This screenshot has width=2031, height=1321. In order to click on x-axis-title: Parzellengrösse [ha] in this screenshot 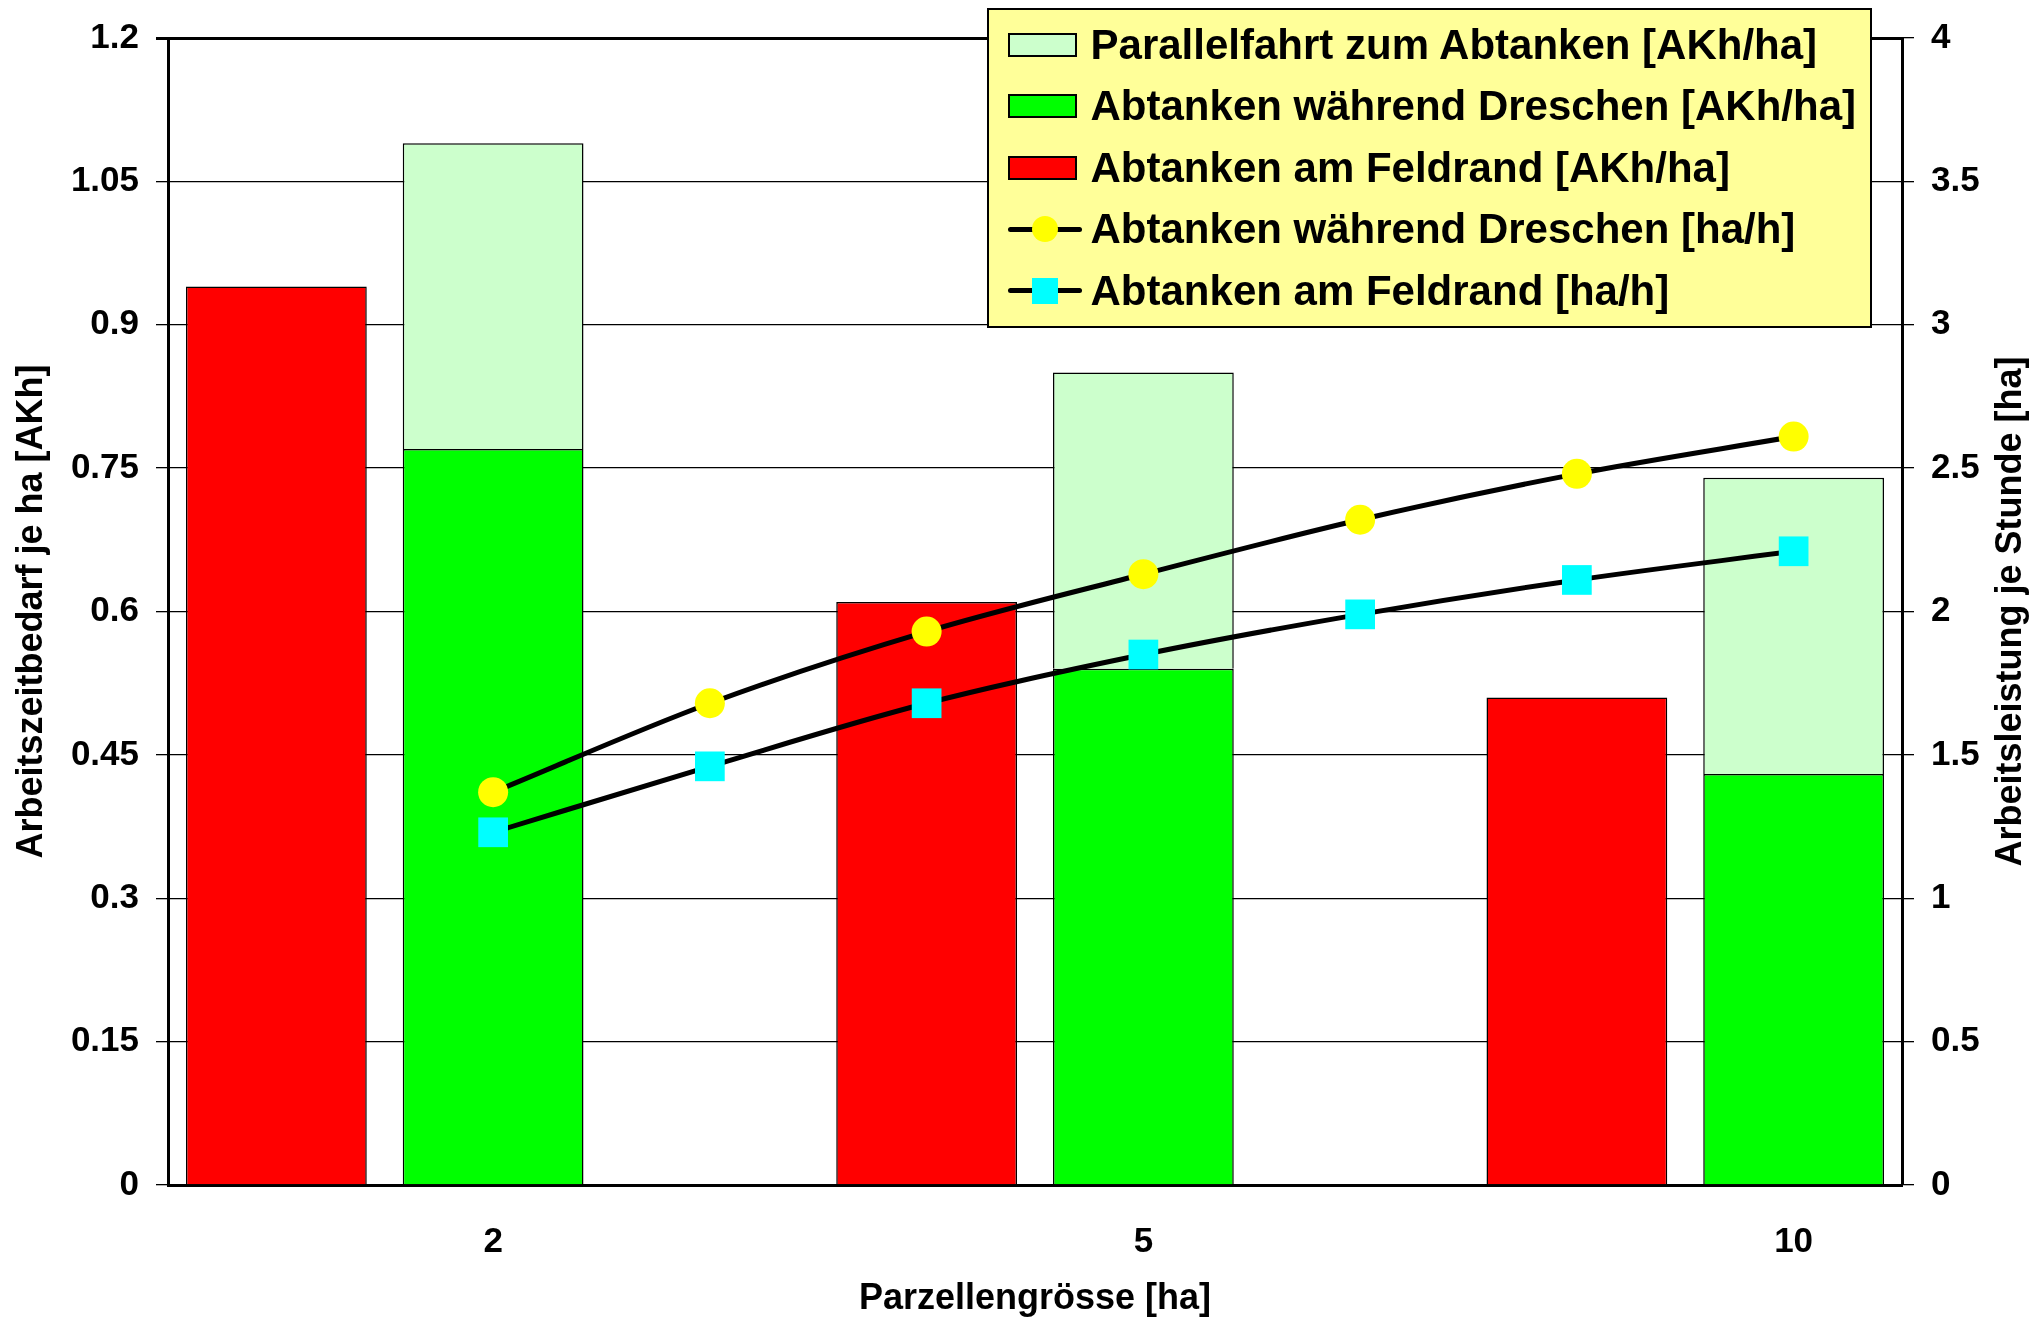, I will do `click(1035, 1297)`.